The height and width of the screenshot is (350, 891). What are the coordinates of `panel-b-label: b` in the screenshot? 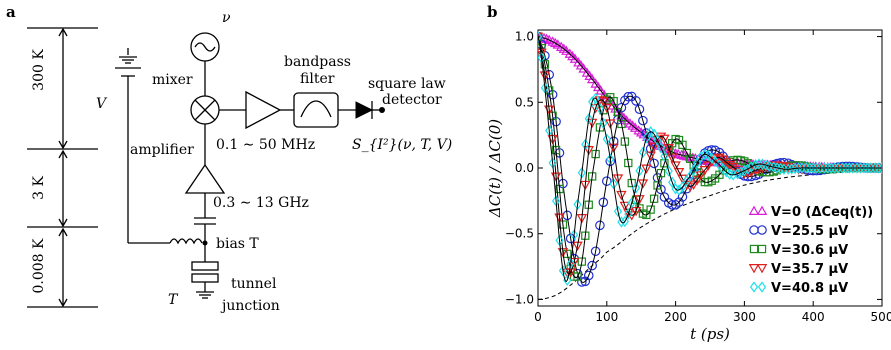 It's located at (492, 12).